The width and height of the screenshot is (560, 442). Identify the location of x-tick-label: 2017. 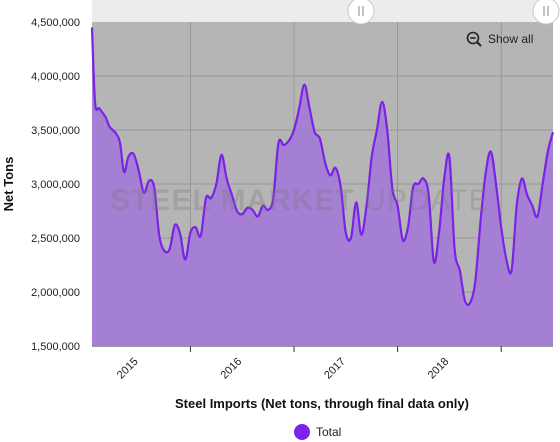
(335, 369).